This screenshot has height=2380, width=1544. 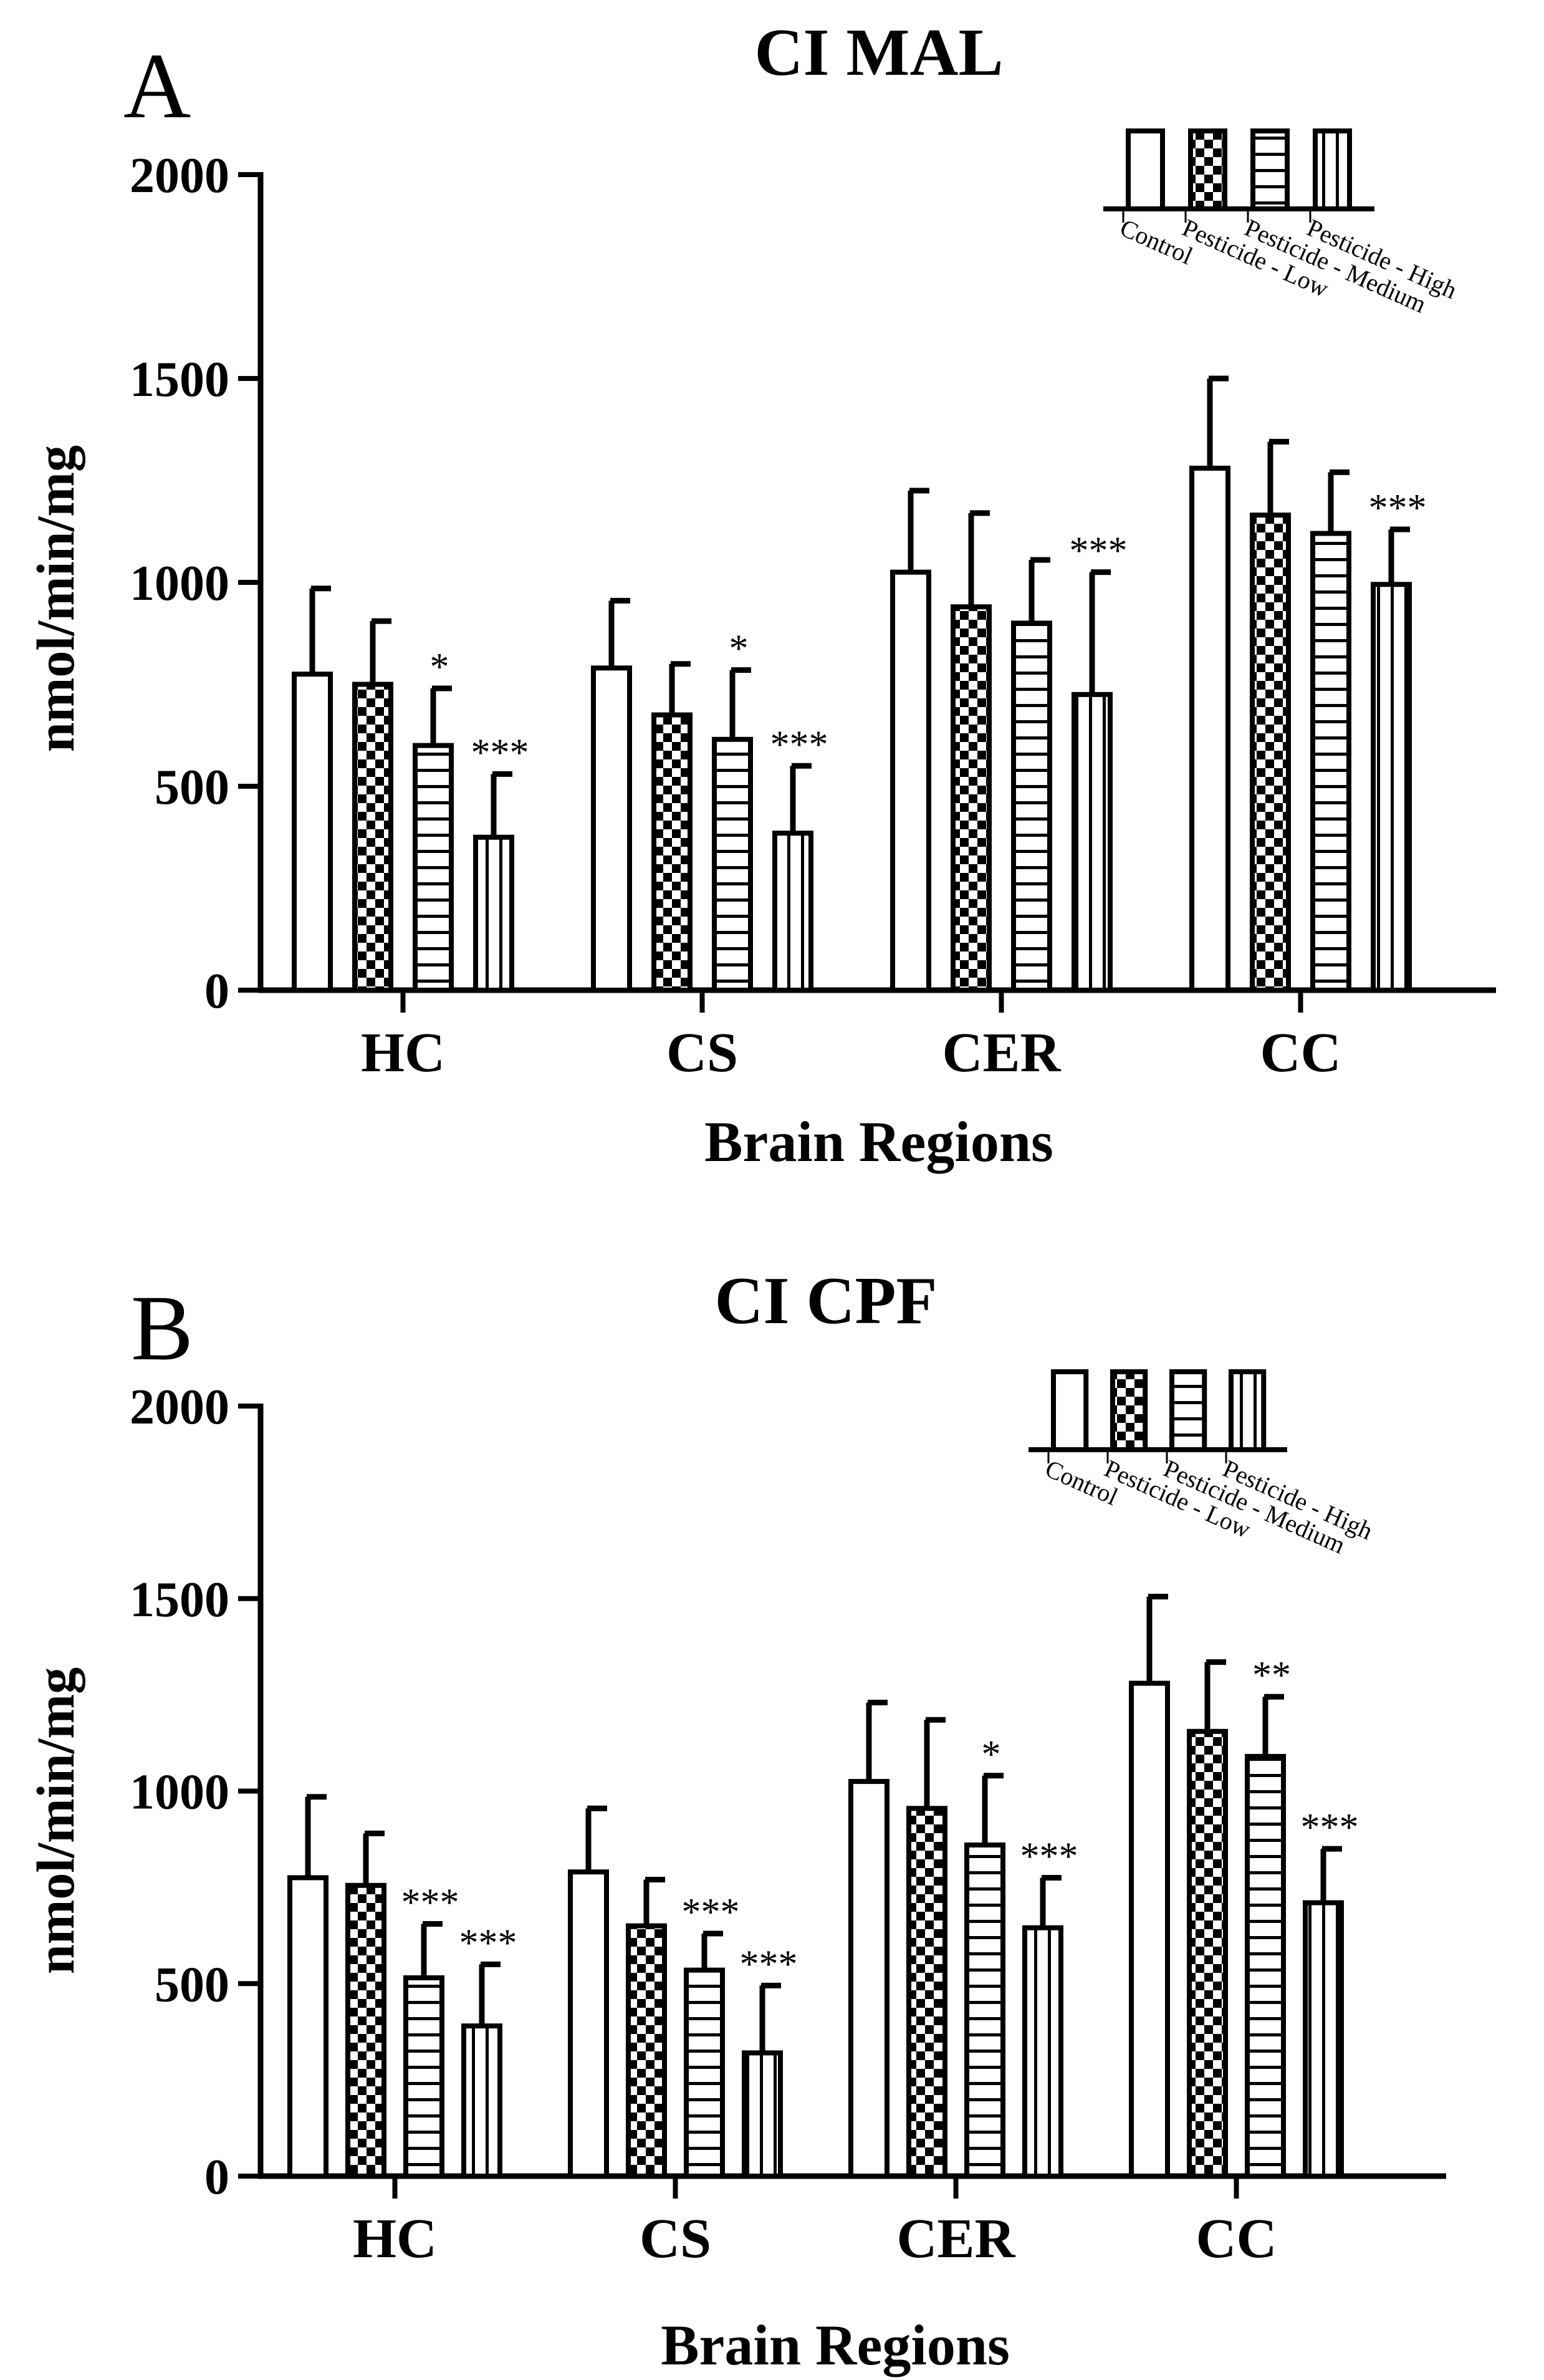 What do you see at coordinates (879, 53) in the screenshot?
I see `chart-title: CI MAL` at bounding box center [879, 53].